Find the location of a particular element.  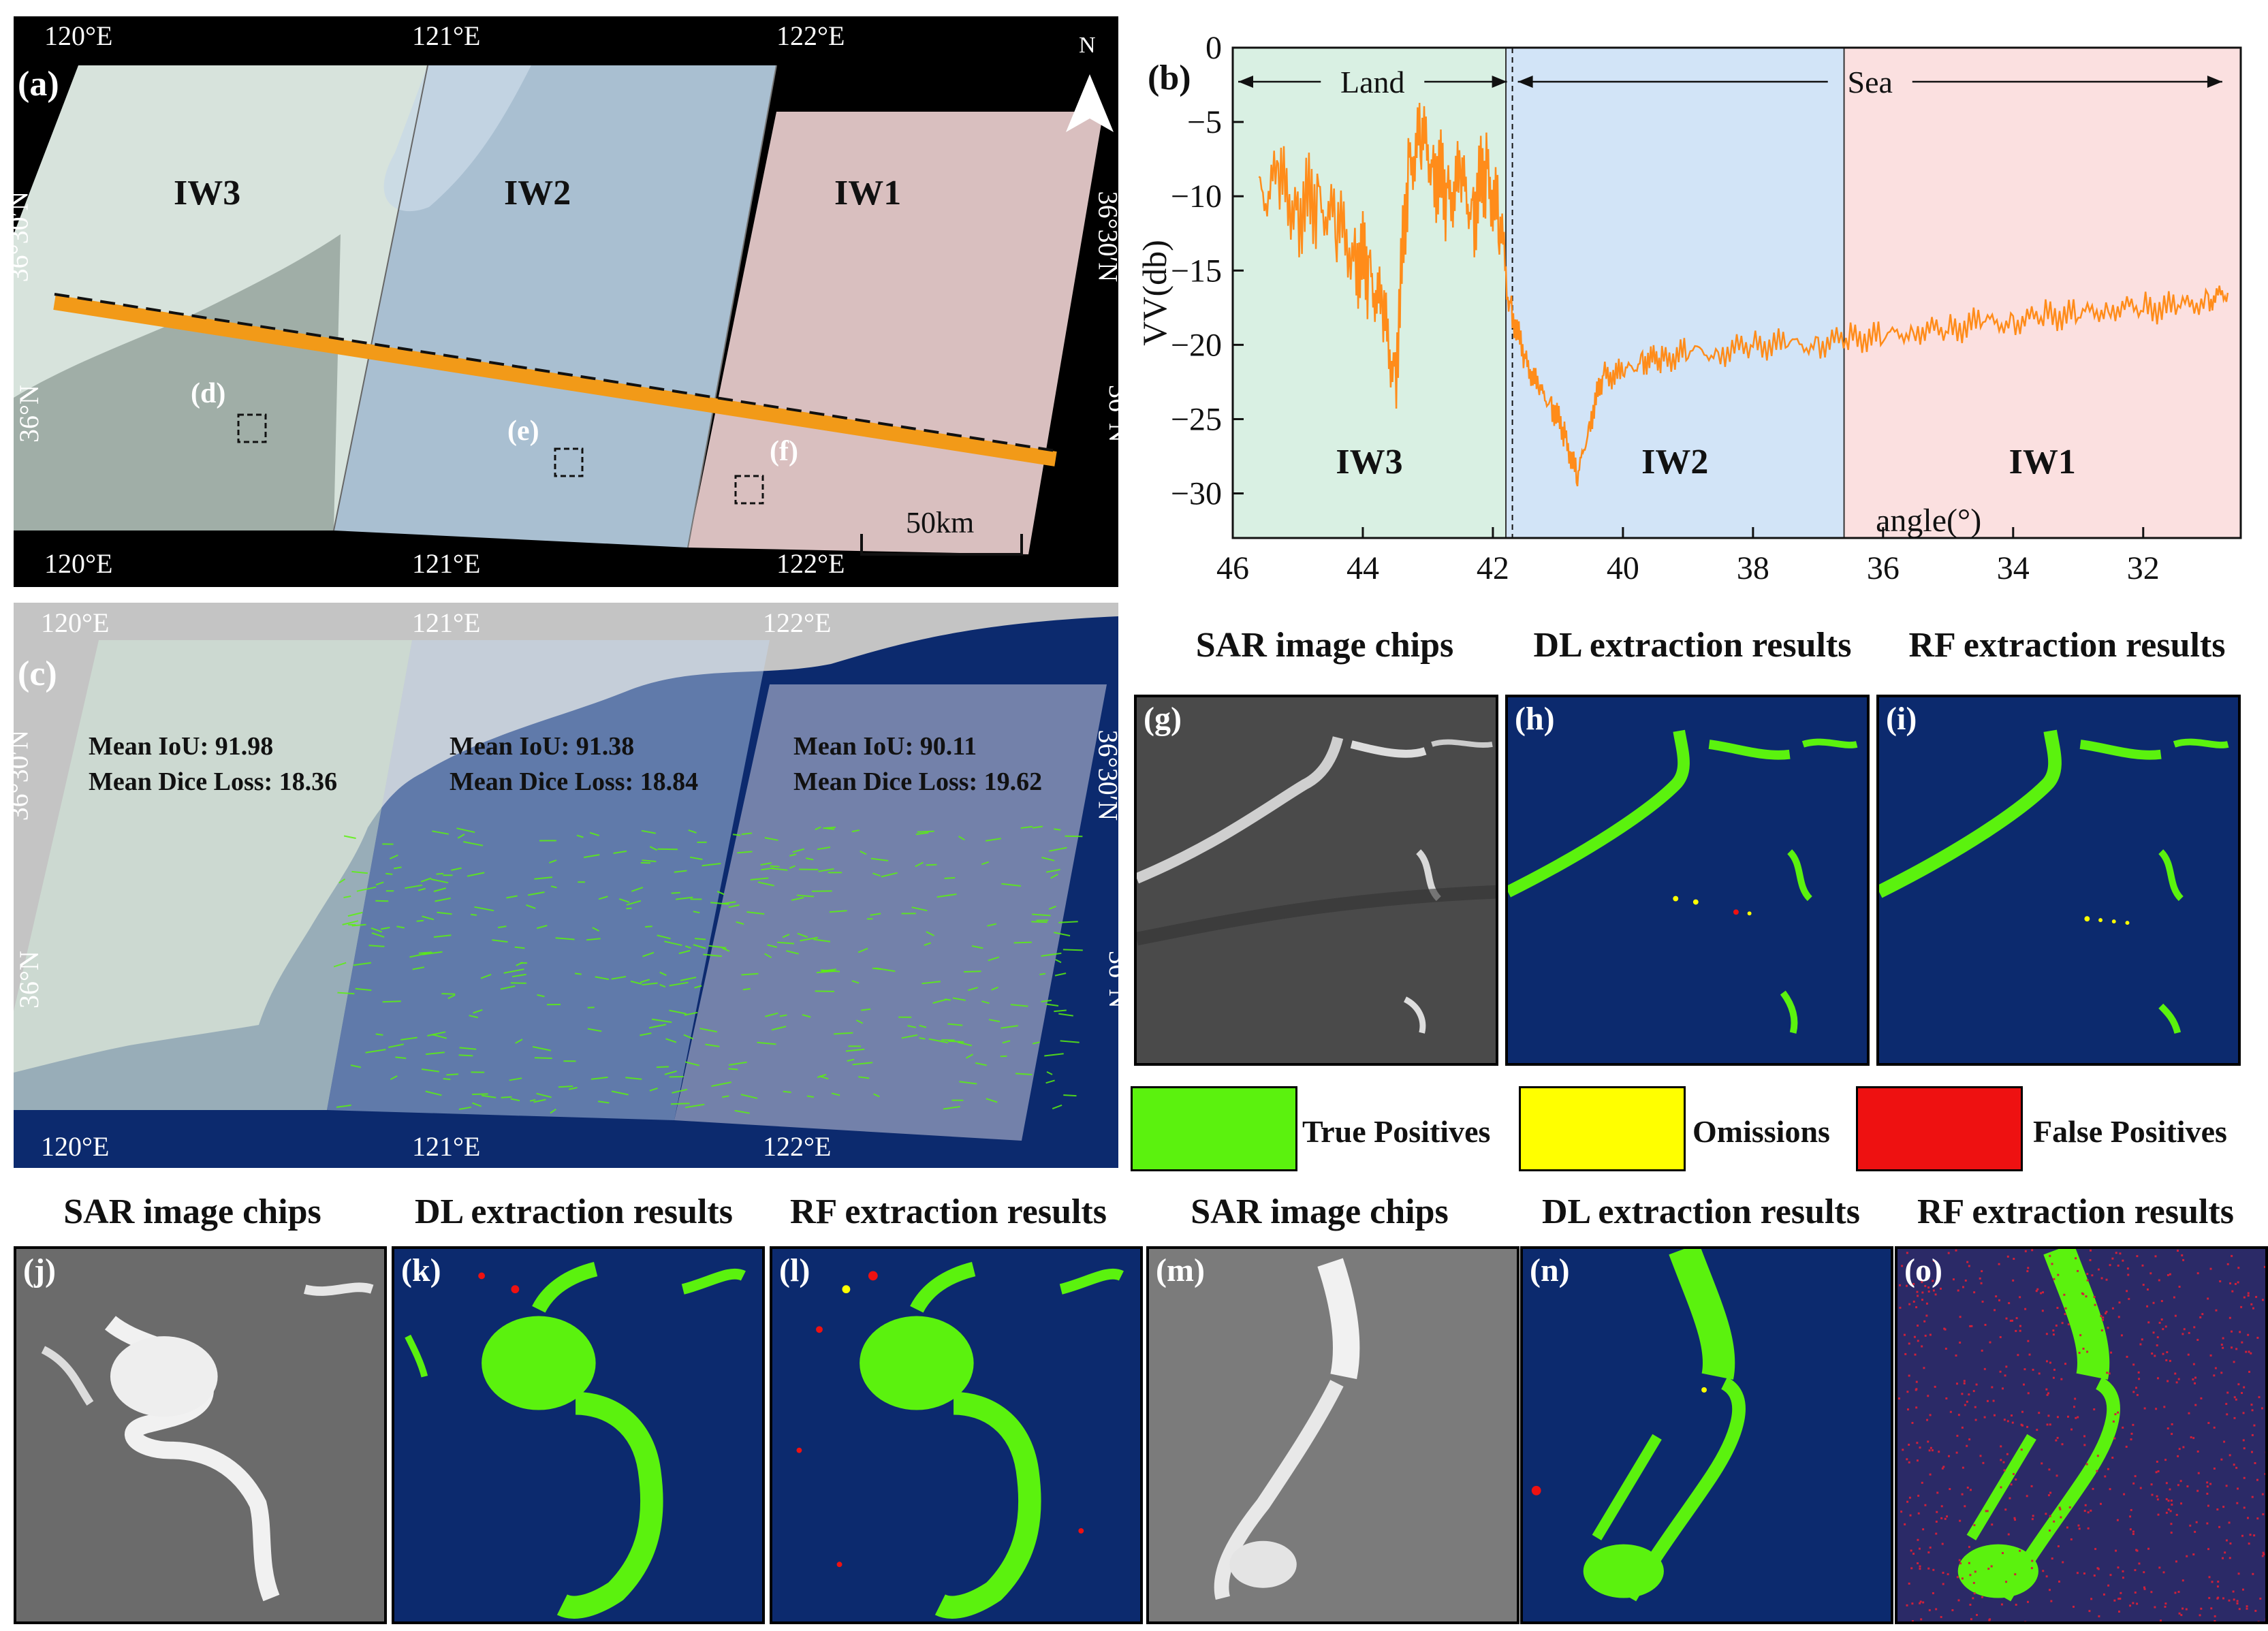

panel-a-letter: (a) is located at coordinates (38, 85).